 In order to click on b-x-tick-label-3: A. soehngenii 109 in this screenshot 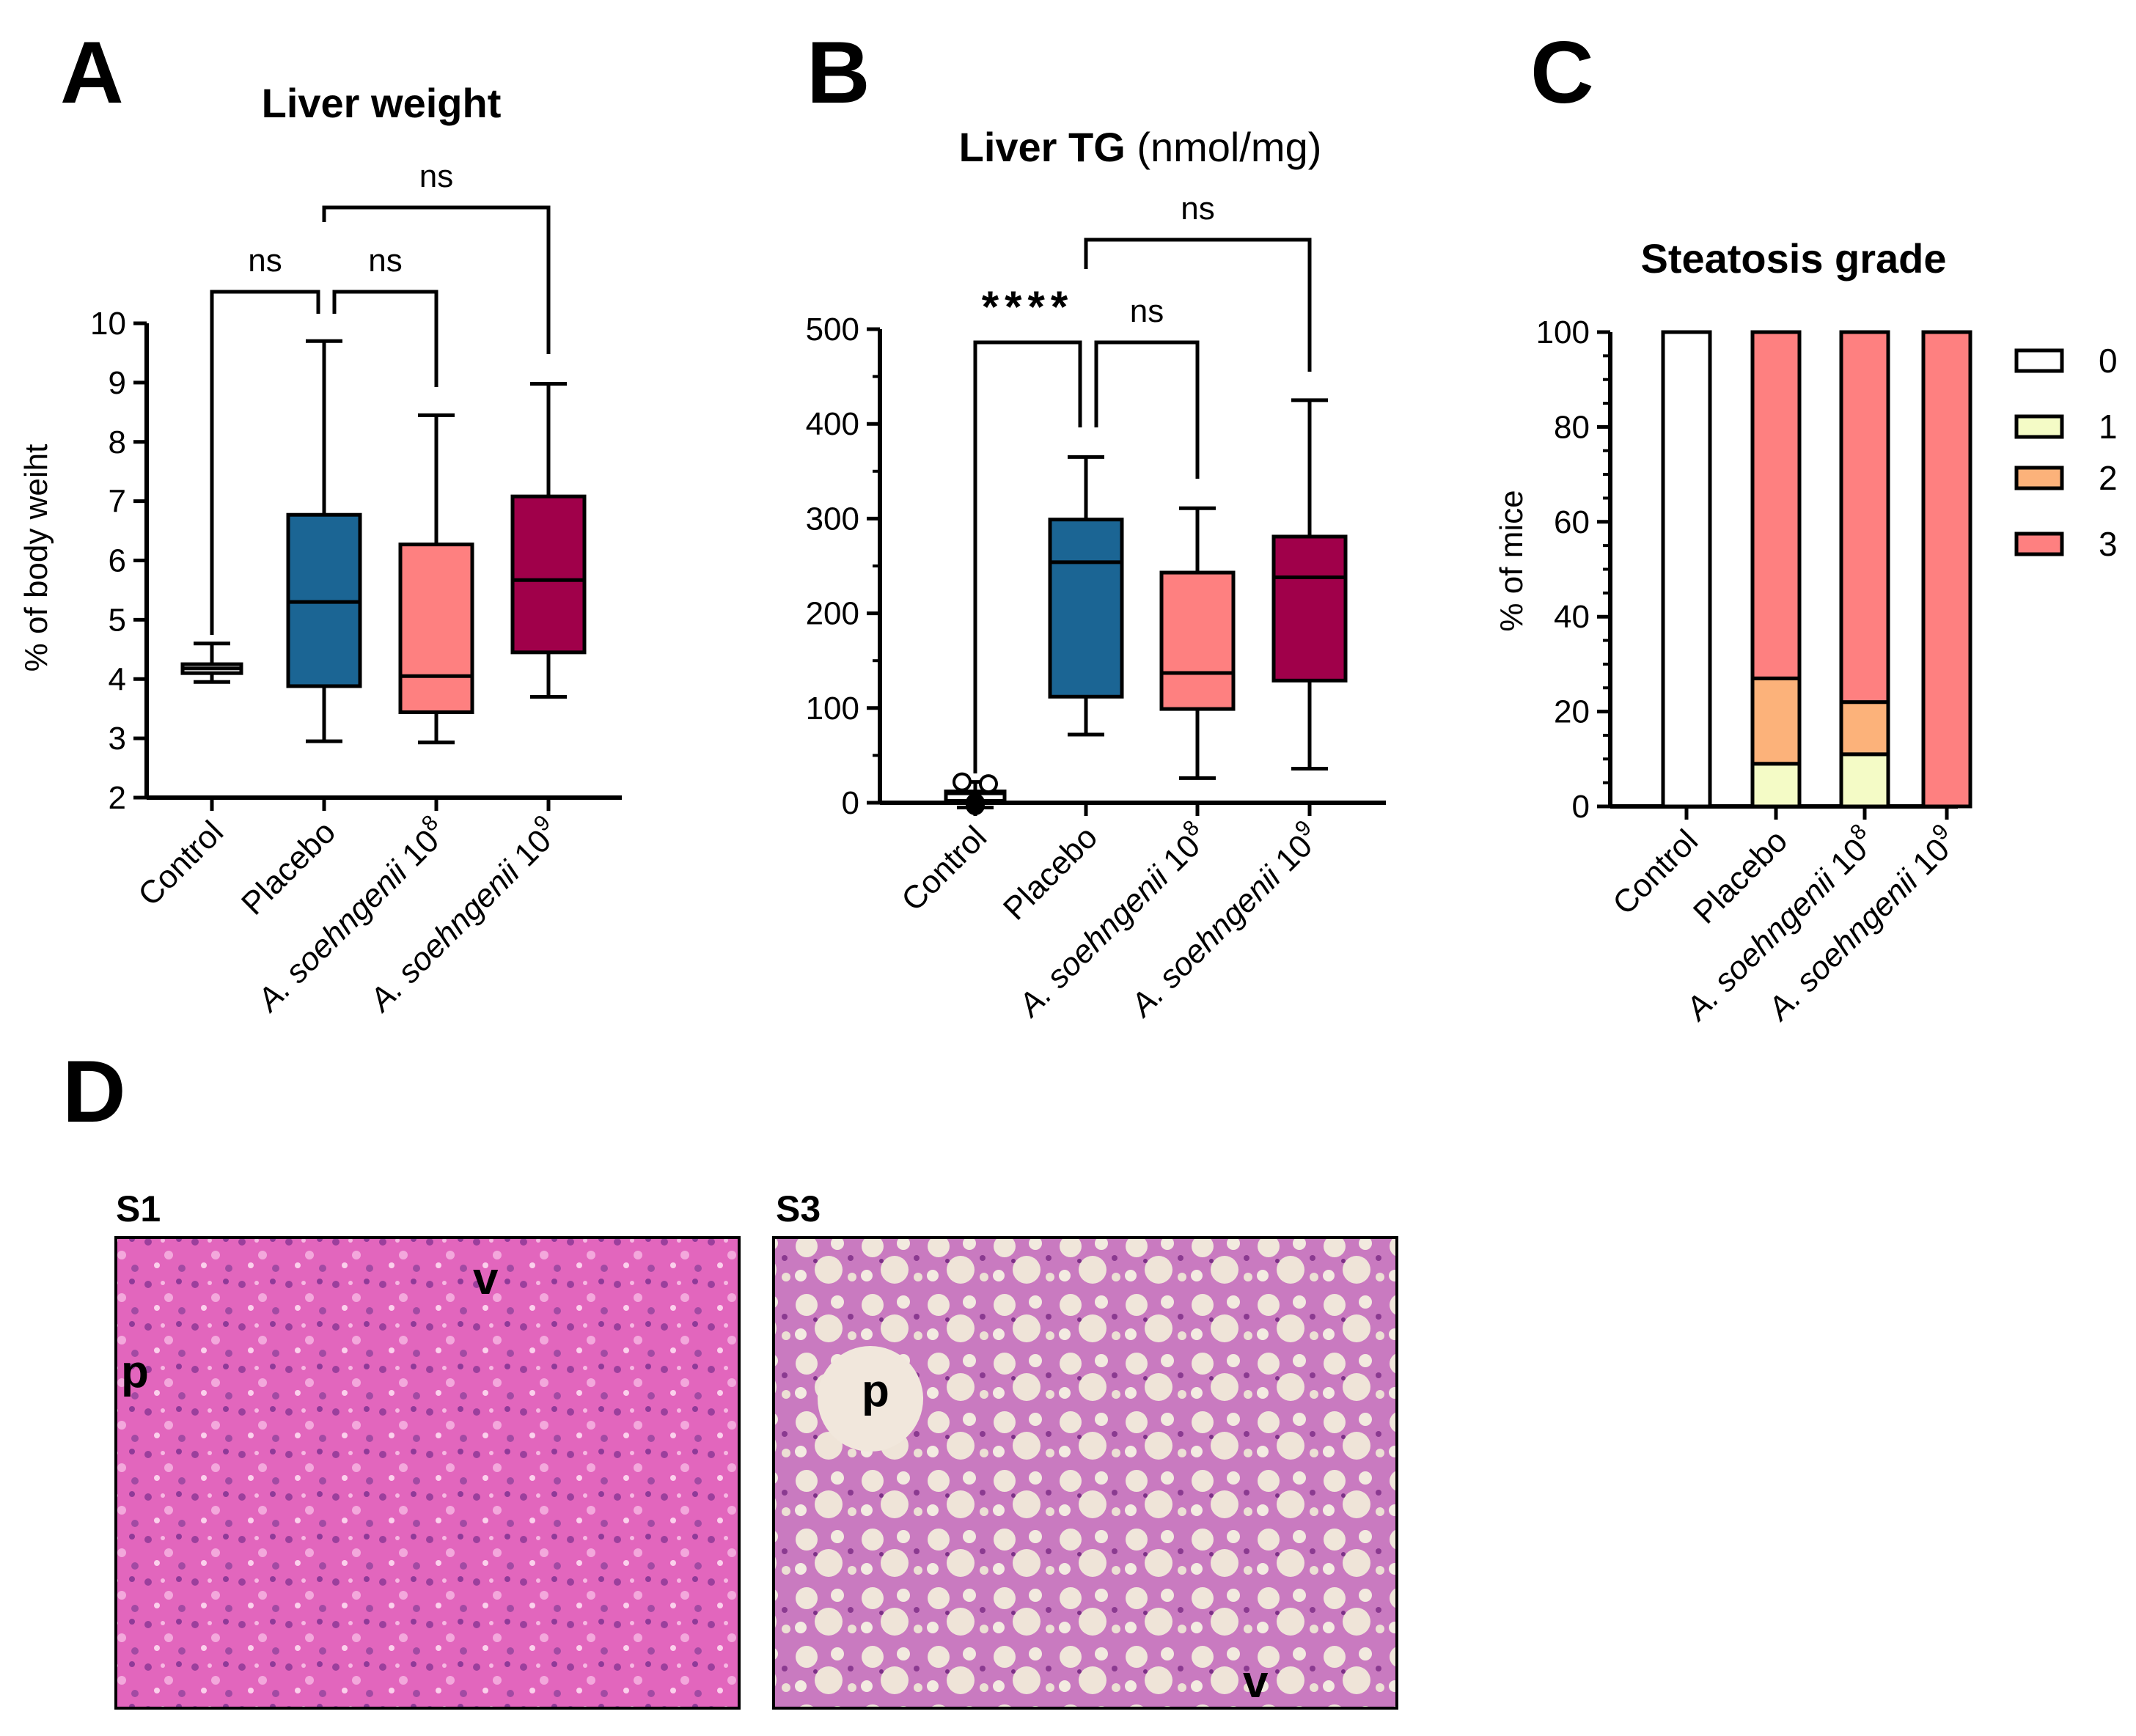, I will do `click(1223, 921)`.